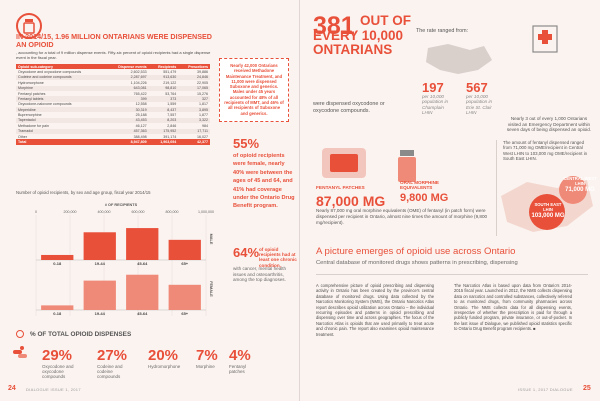 This screenshot has height=401, width=600. I want to click on table-cell: Tapentadol, so click(27, 120).